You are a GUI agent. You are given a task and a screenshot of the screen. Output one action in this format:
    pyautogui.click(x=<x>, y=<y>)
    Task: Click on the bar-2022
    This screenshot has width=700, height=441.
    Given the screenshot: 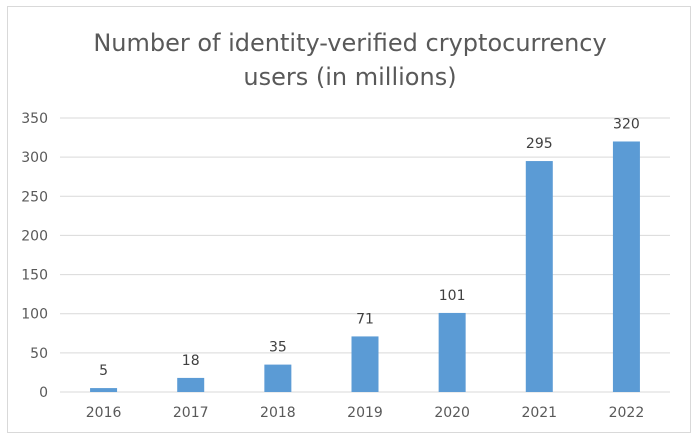 What is the action you would take?
    pyautogui.click(x=626, y=266)
    